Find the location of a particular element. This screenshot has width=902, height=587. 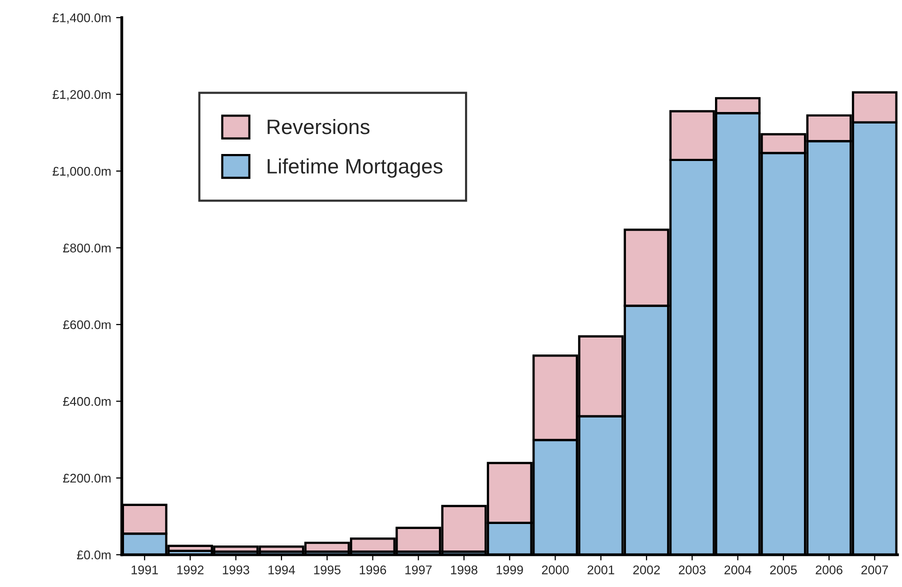

y-tick-label: £200.0m is located at coordinates (87, 478).